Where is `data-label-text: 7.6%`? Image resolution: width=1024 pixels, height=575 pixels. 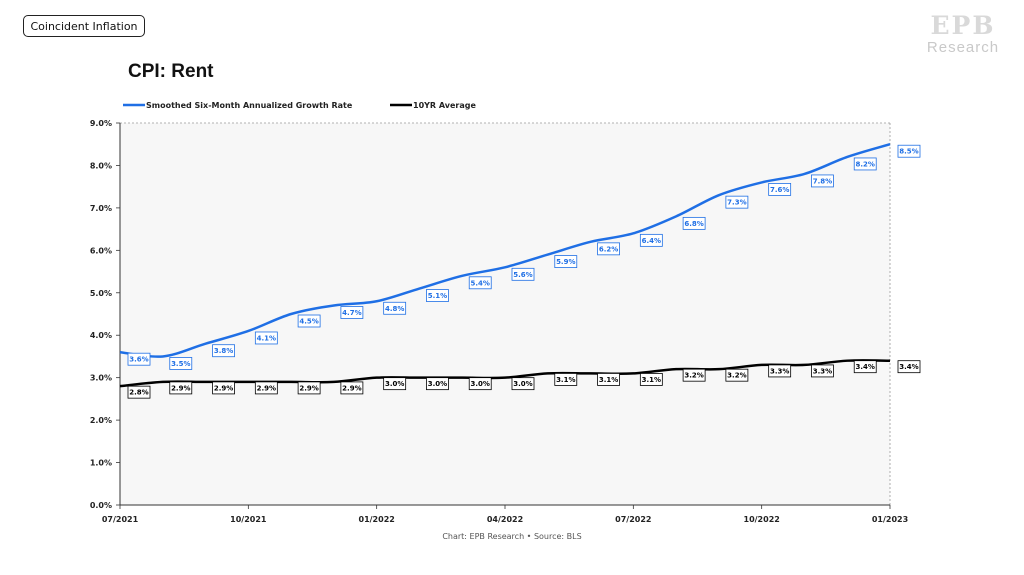 data-label-text: 7.6% is located at coordinates (779, 190).